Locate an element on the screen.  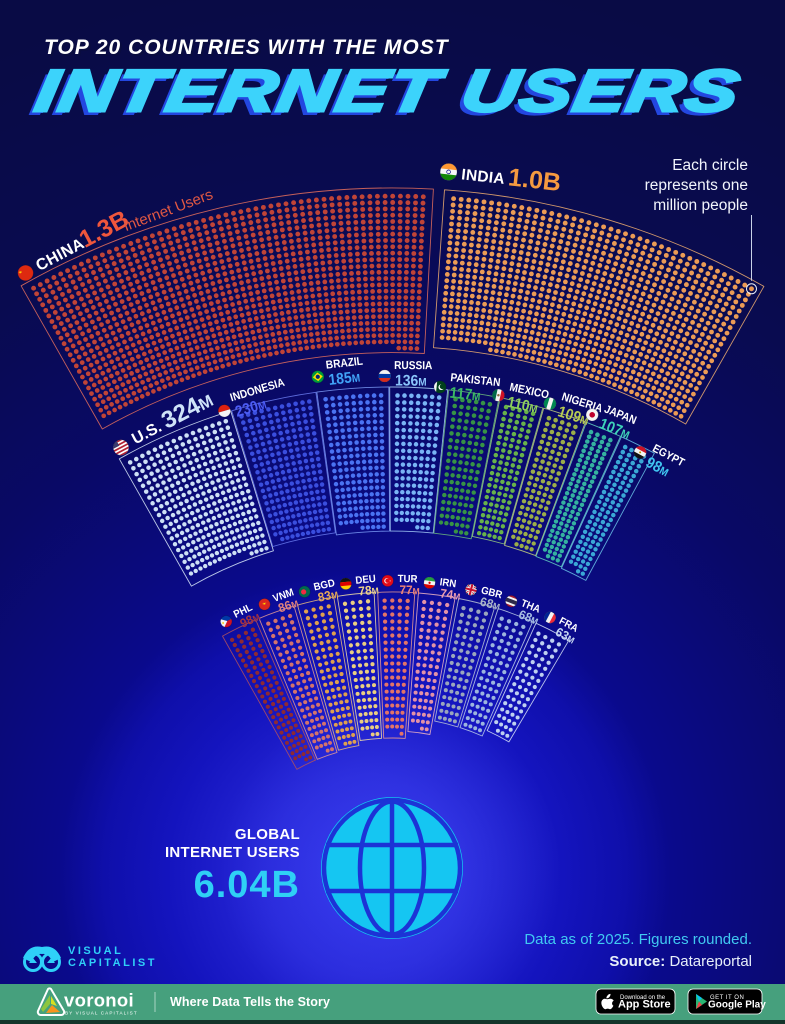
svg-text: VISUAL is located at coordinates (95, 951).